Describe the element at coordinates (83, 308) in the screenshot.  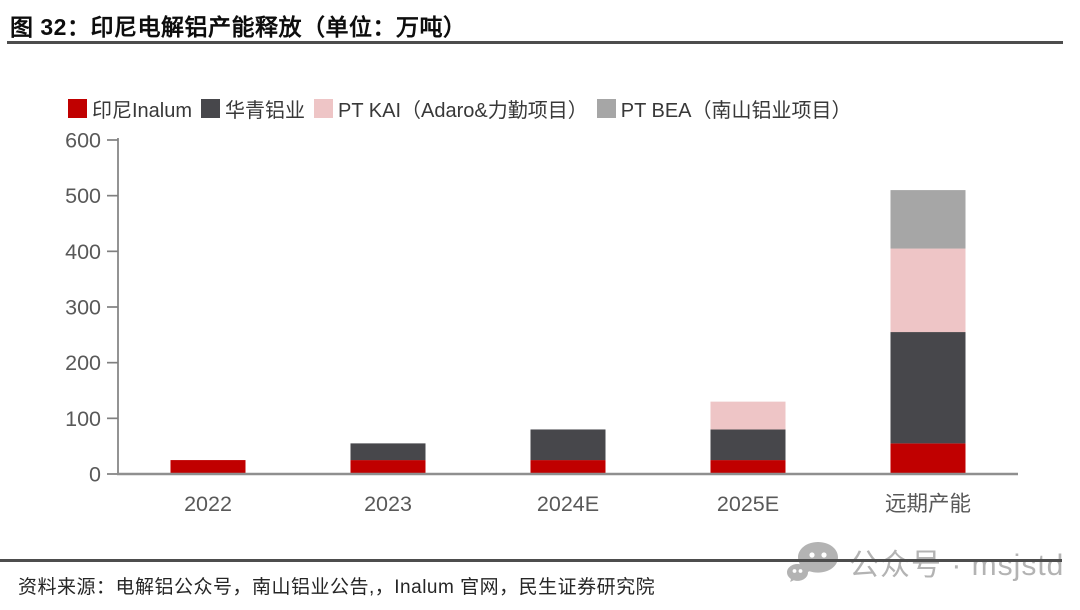
I see `svg-text: 300` at that location.